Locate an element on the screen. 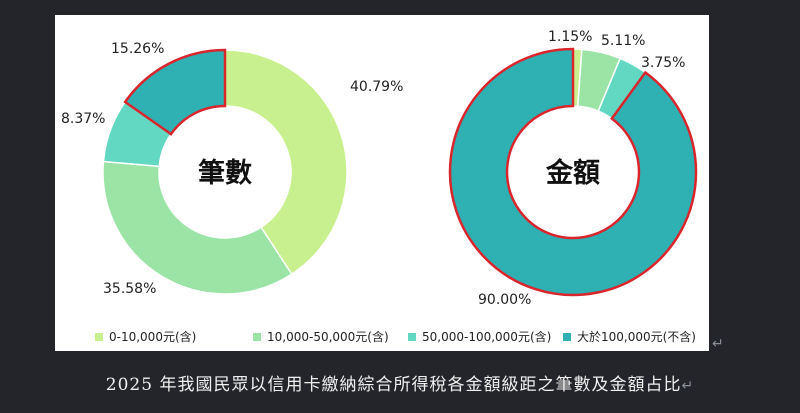  legend-item: 50,000-100,000元(含) is located at coordinates (479, 336).